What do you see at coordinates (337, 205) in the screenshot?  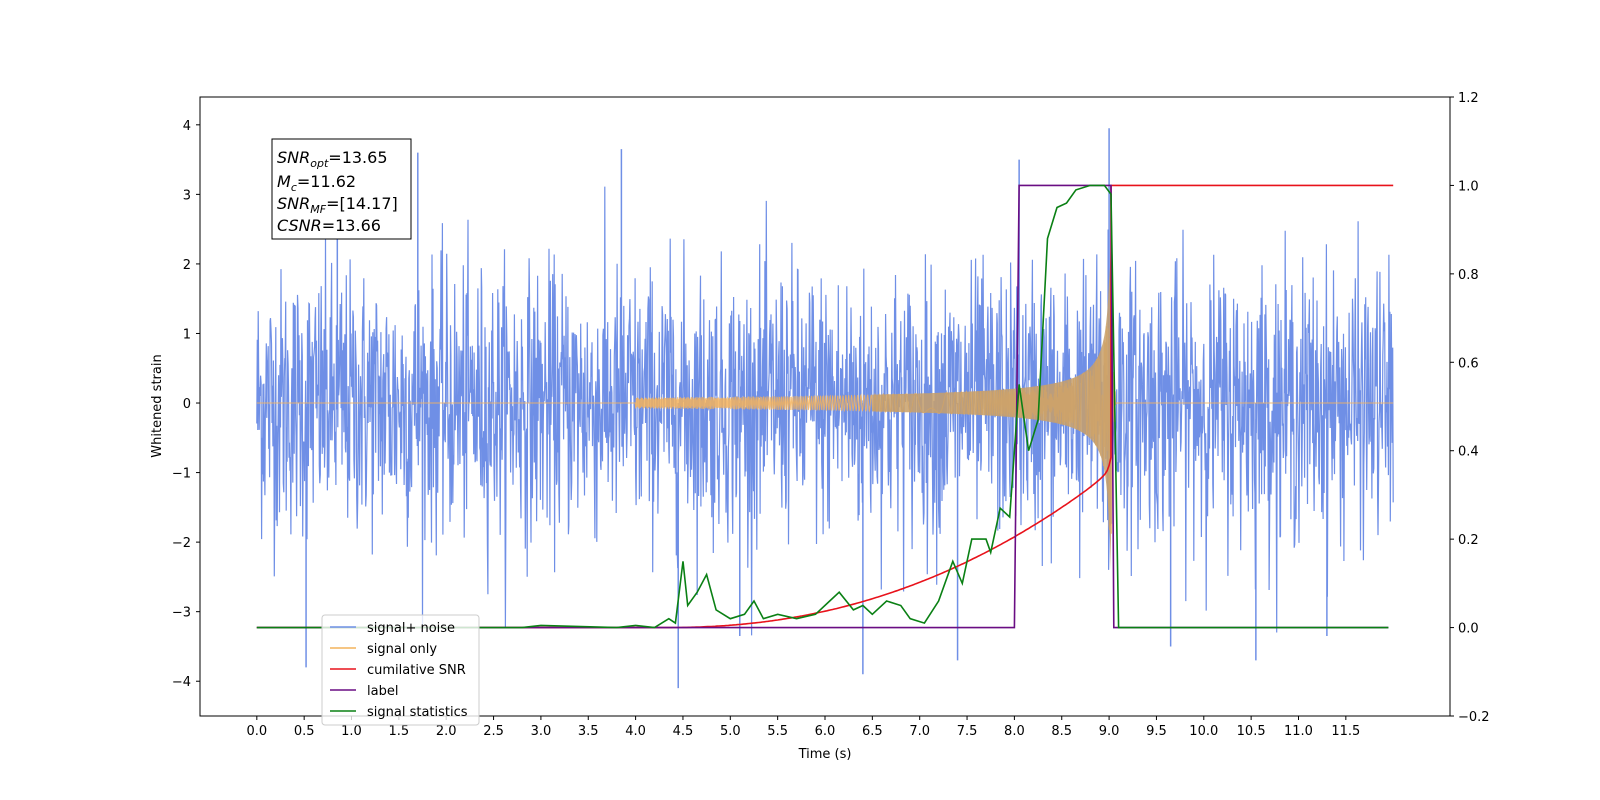 I see `annotation-snr-mf: SNRMF=[14.17]` at bounding box center [337, 205].